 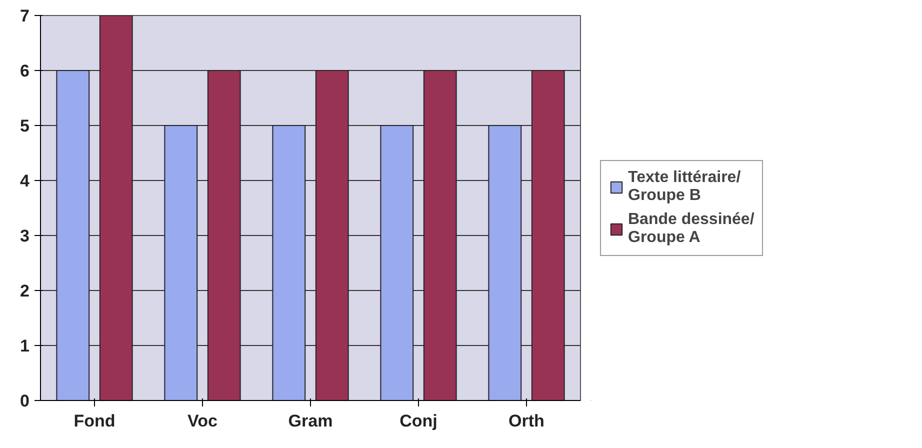 What do you see at coordinates (526, 421) in the screenshot?
I see `x-tick-label: Orth` at bounding box center [526, 421].